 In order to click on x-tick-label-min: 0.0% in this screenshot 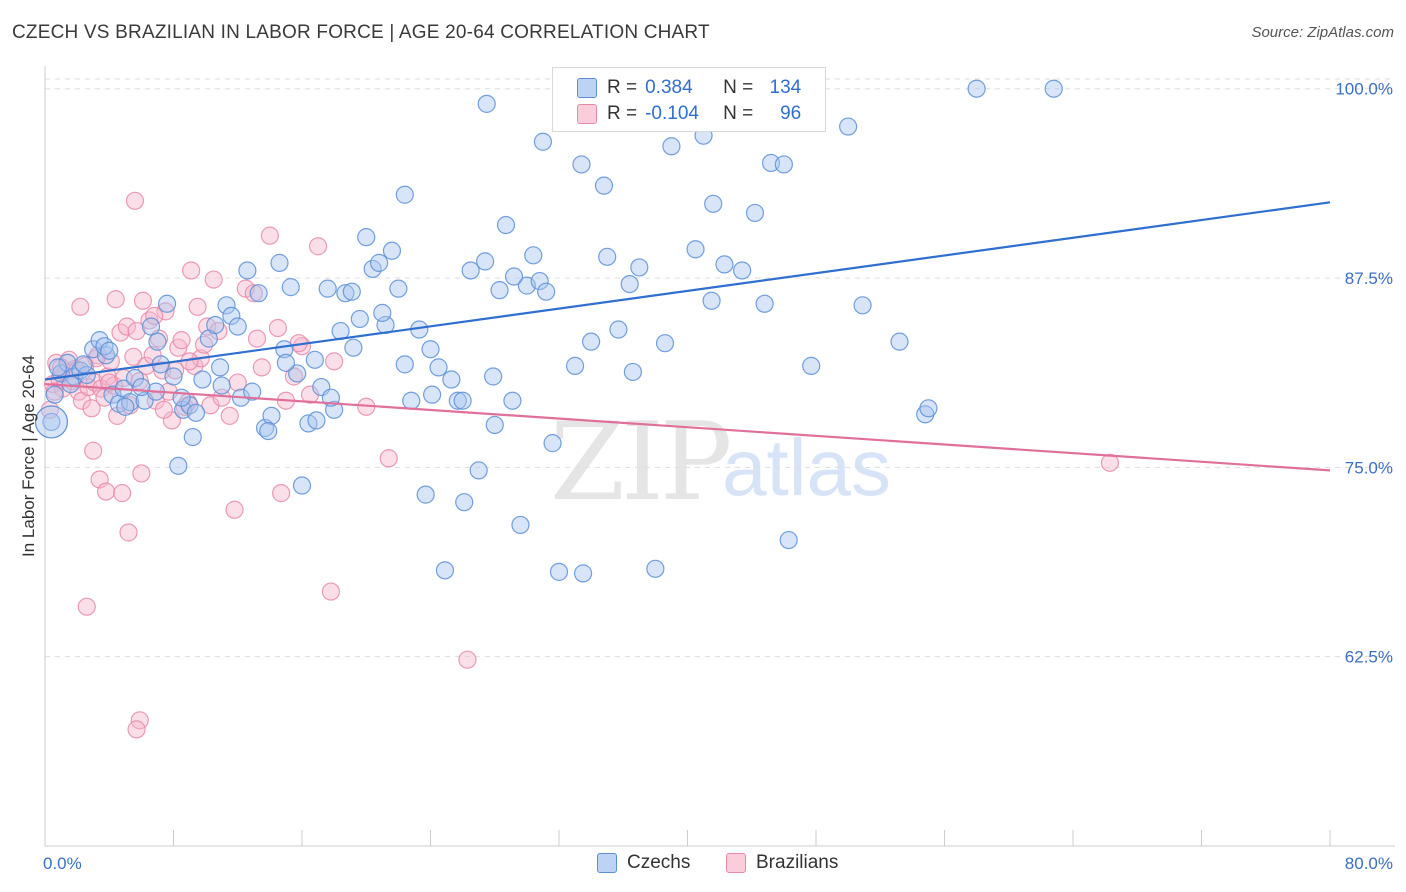, I will do `click(62, 863)`.